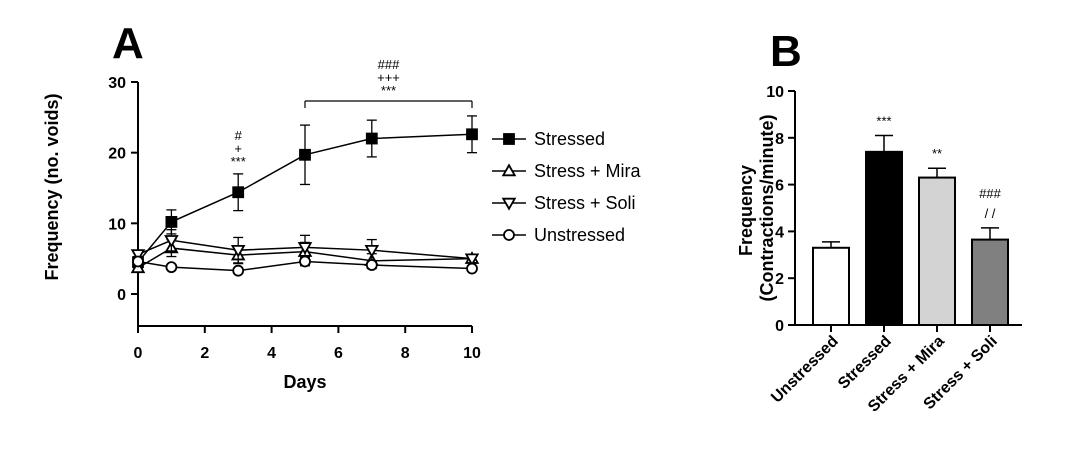  I want to click on panel-a-annotations: #+***###+++***, so click(352, 113).